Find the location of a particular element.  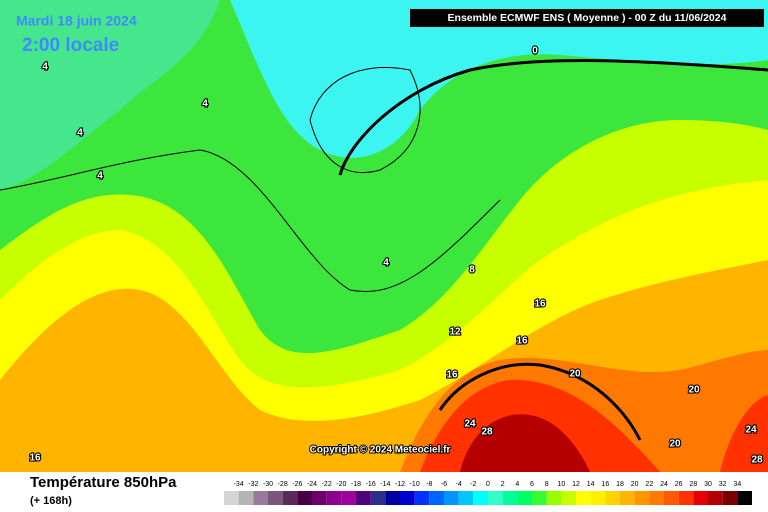

scale-label: 2 is located at coordinates (503, 484).